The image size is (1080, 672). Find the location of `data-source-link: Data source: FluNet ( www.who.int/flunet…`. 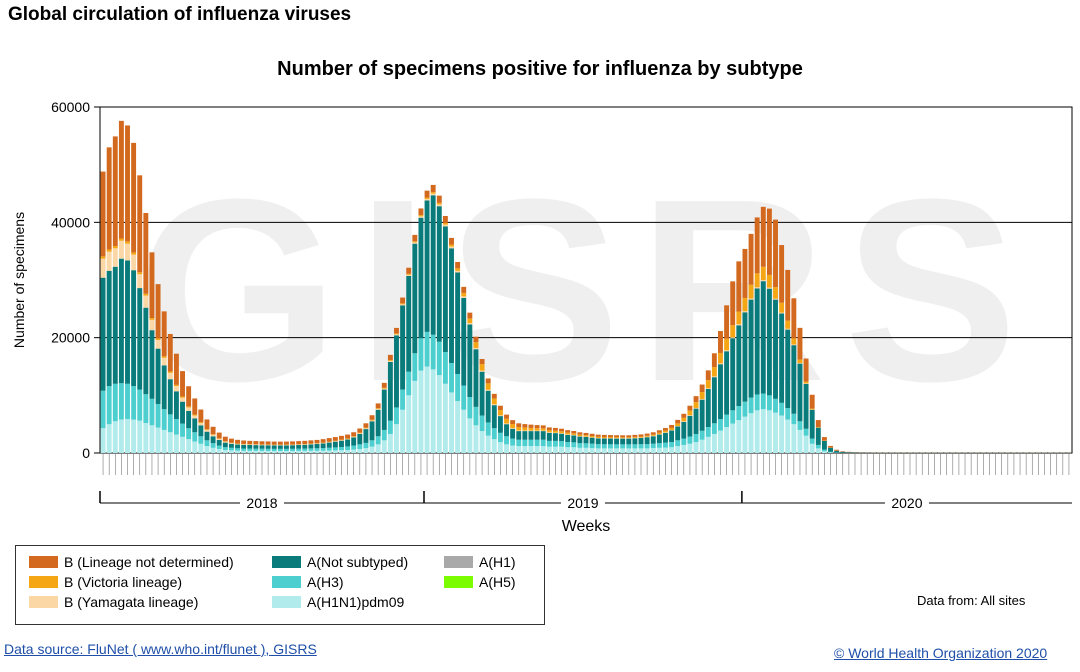

data-source-link: Data source: FluNet ( www.who.int/flunet… is located at coordinates (160, 649).